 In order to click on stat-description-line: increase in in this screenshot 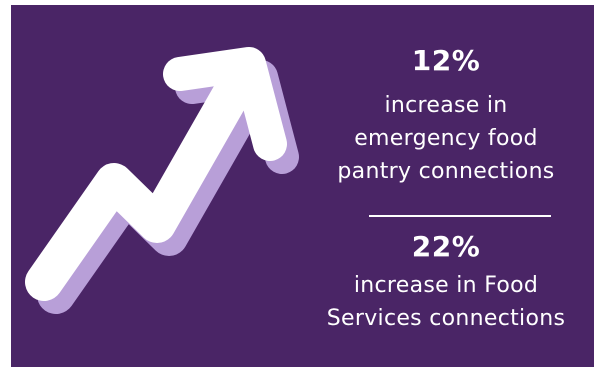, I will do `click(446, 105)`.